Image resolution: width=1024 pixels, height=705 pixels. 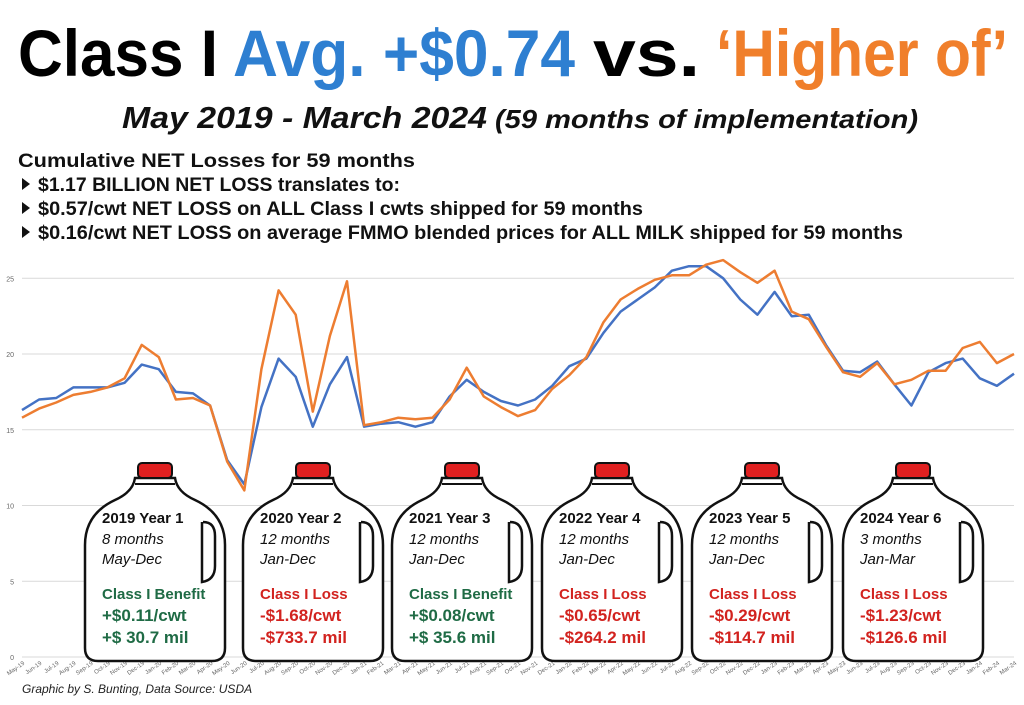 What do you see at coordinates (393, 668) in the screenshot?
I see `x-tick-label: Mar-21` at bounding box center [393, 668].